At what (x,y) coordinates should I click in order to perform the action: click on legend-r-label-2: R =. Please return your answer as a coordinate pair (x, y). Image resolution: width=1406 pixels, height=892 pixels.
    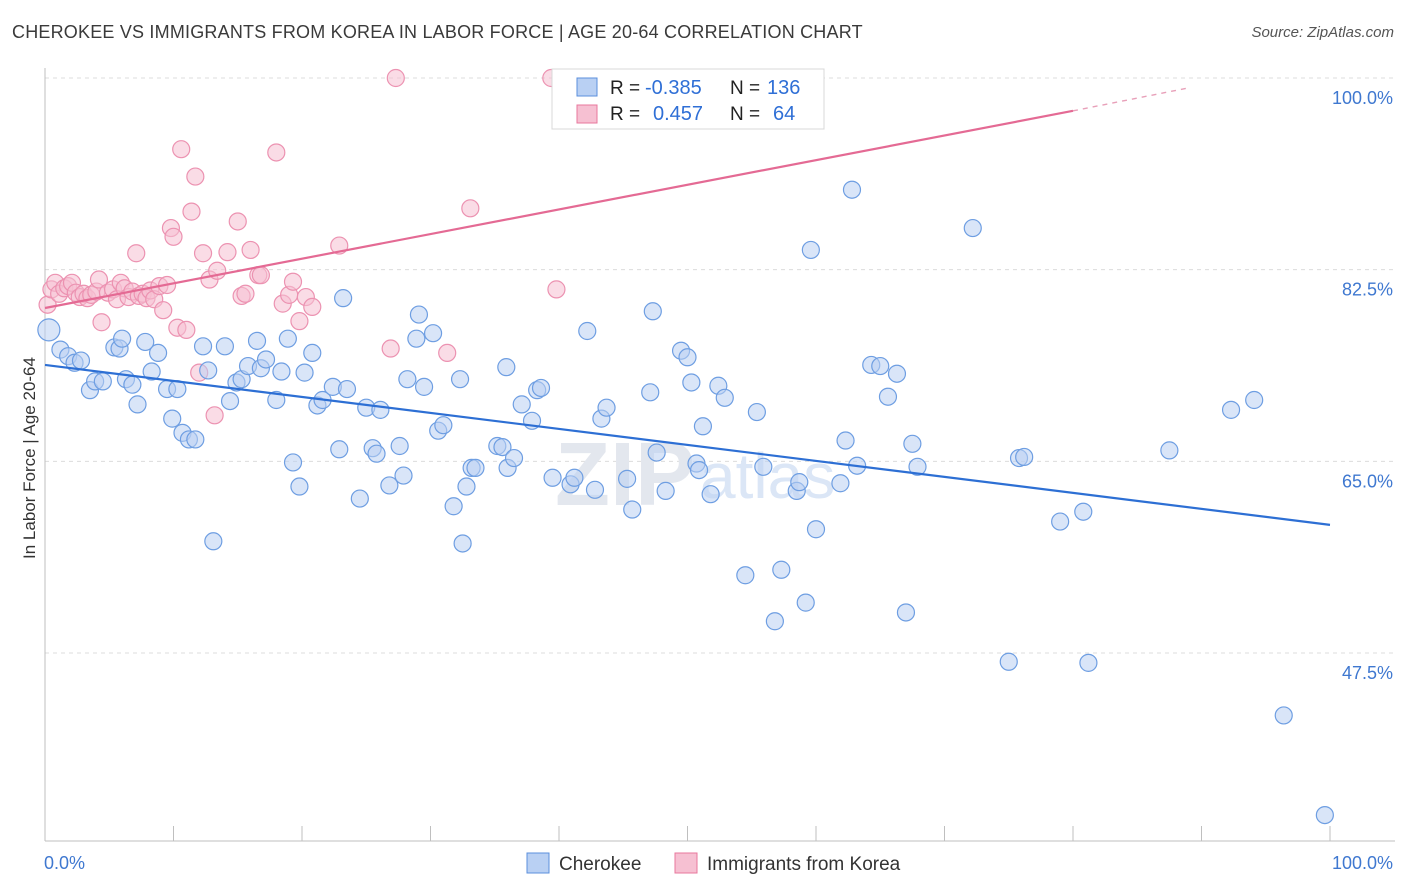
    Looking at the image, I should click on (625, 114).